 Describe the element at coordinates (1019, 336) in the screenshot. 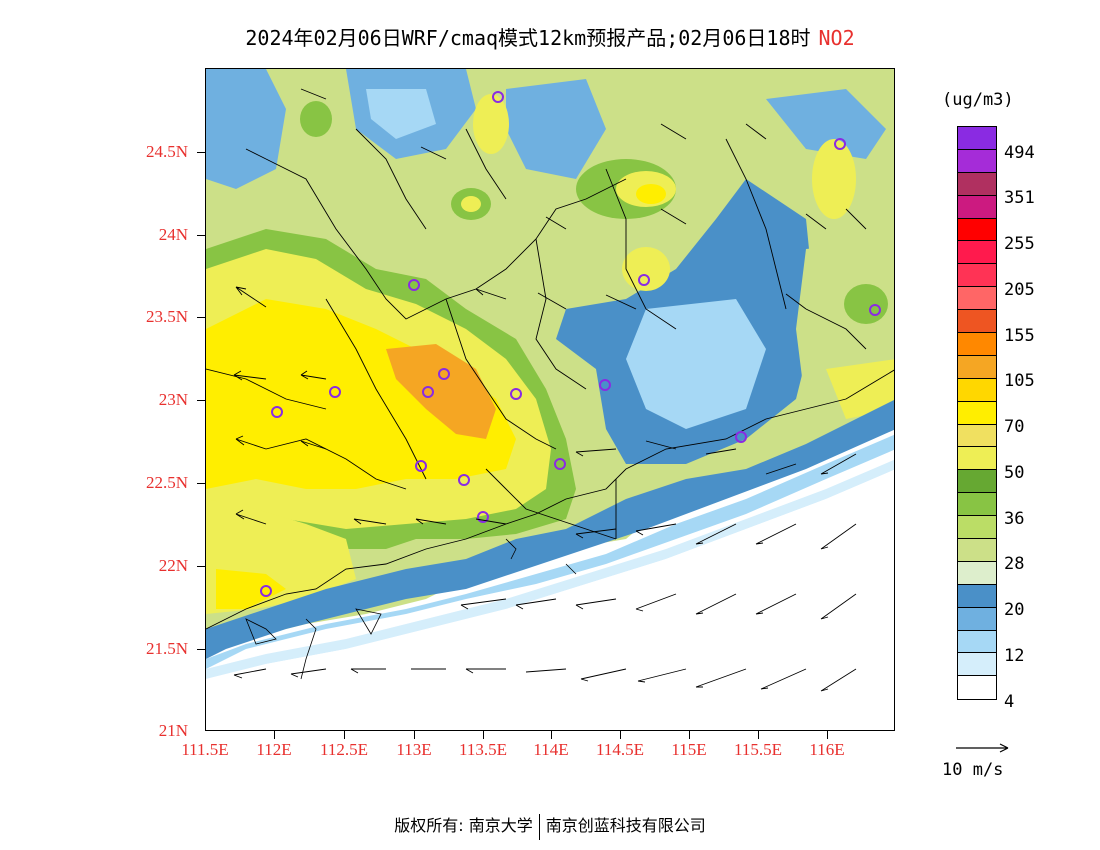

I see `legend-label: 155` at that location.